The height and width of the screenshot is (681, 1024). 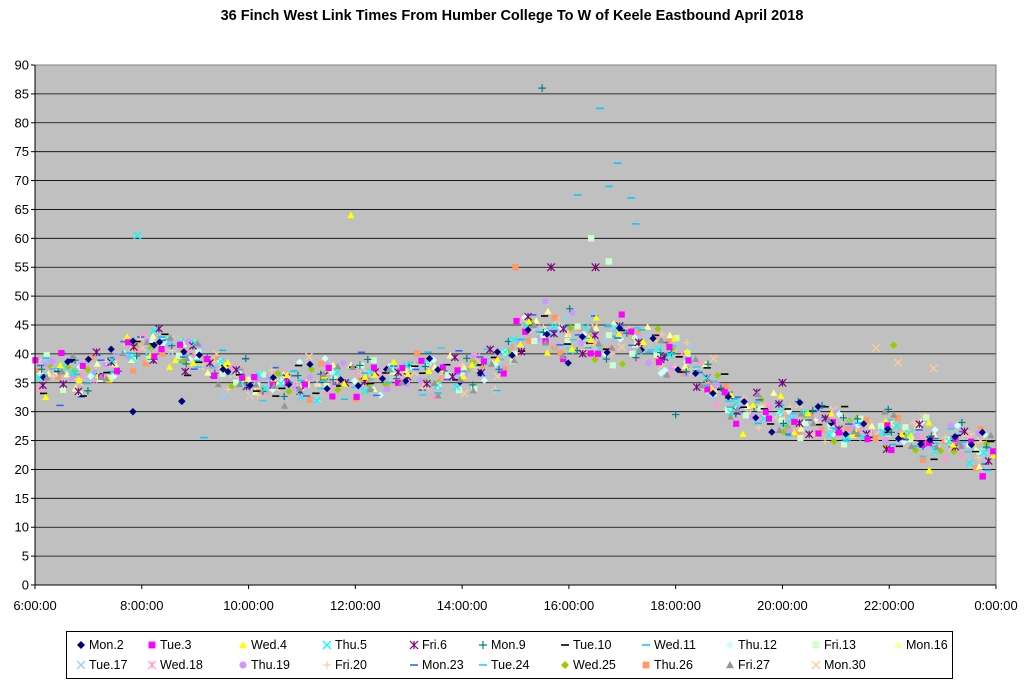 What do you see at coordinates (34, 605) in the screenshot?
I see `x-tick-label: 6:00:00` at bounding box center [34, 605].